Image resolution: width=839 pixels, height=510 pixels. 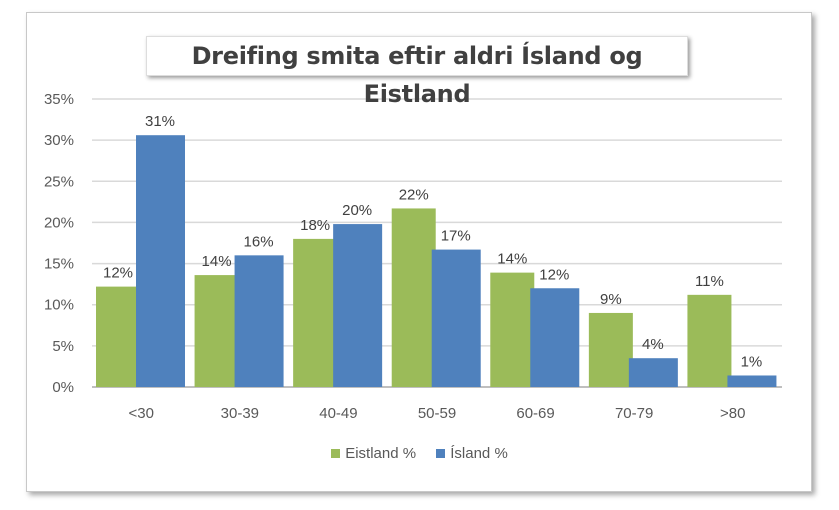 What do you see at coordinates (59, 181) in the screenshot?
I see `y-tick-label: 25%` at bounding box center [59, 181].